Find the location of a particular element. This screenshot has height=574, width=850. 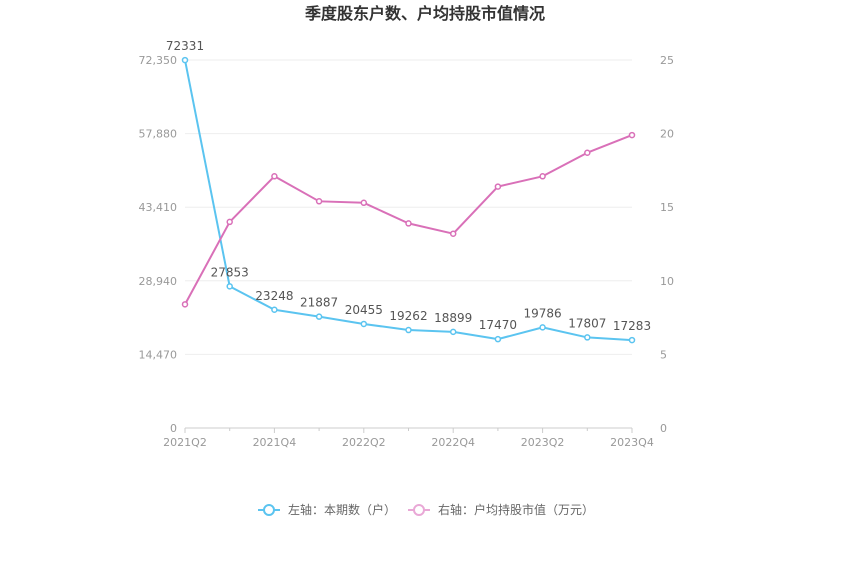

y-right-tick-label: 20 is located at coordinates (667, 134).